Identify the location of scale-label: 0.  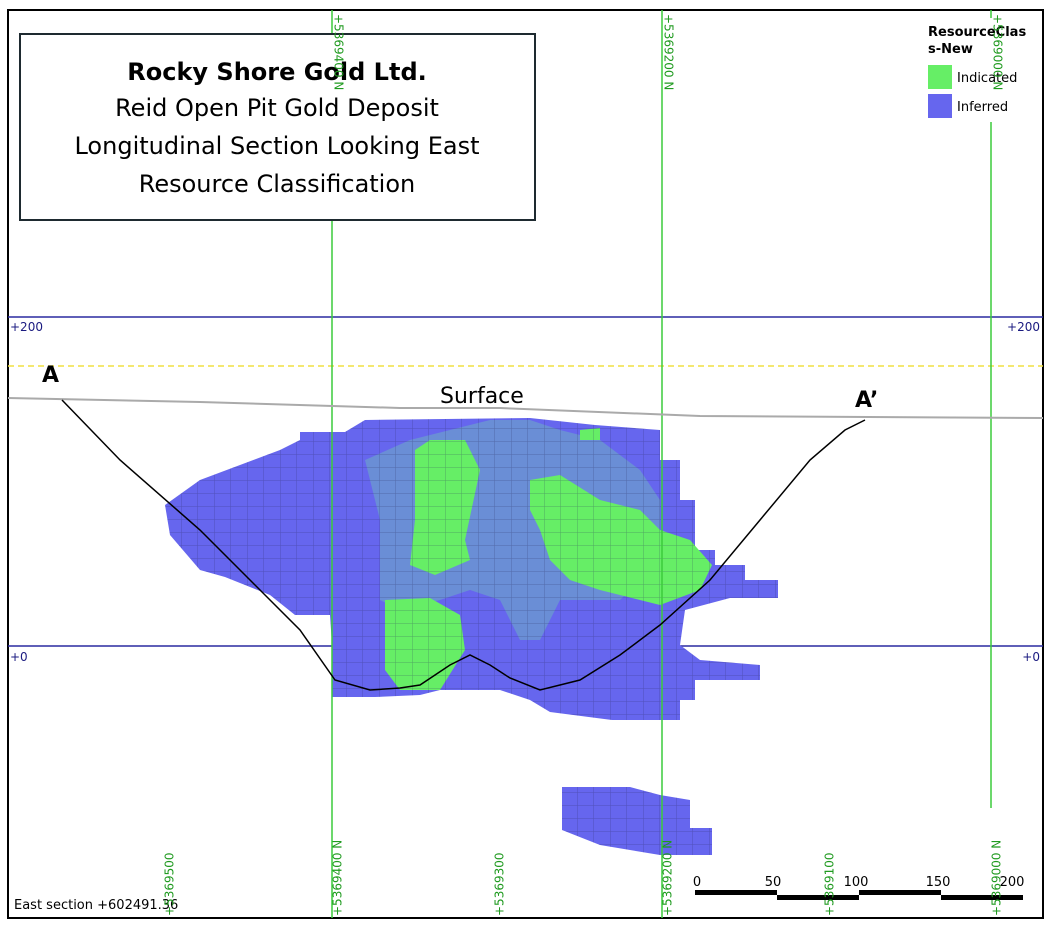
(697, 882).